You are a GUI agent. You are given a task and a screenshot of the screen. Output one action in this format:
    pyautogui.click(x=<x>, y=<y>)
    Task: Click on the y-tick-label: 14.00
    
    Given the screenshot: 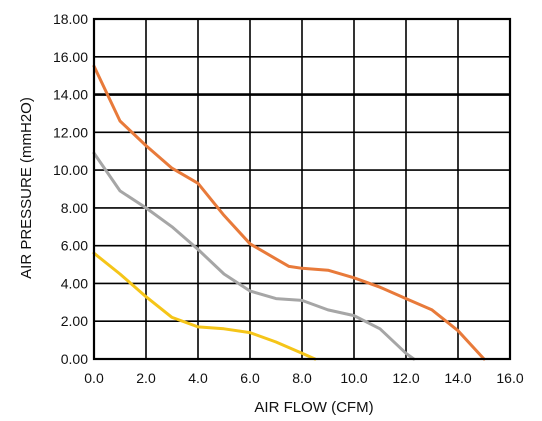 What is the action you would take?
    pyautogui.click(x=70, y=95)
    